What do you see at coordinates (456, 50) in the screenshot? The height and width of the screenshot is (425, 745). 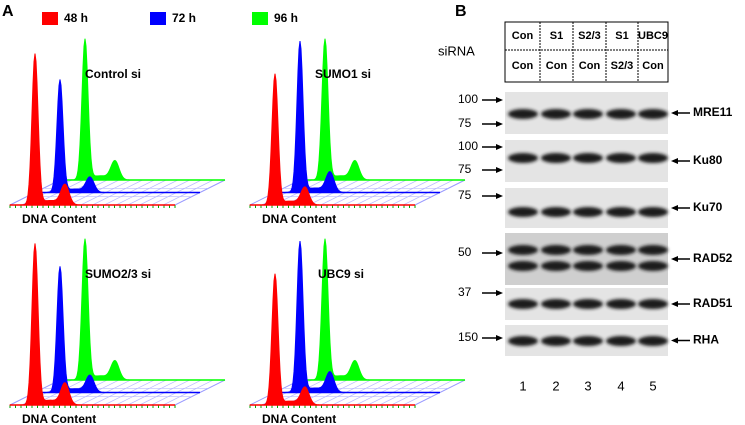 I see `row-label: siRNA` at bounding box center [456, 50].